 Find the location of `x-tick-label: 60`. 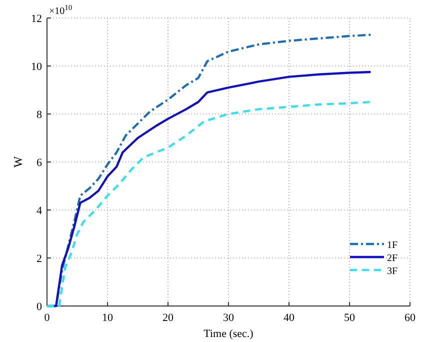

x-tick-label: 60 is located at coordinates (410, 318).